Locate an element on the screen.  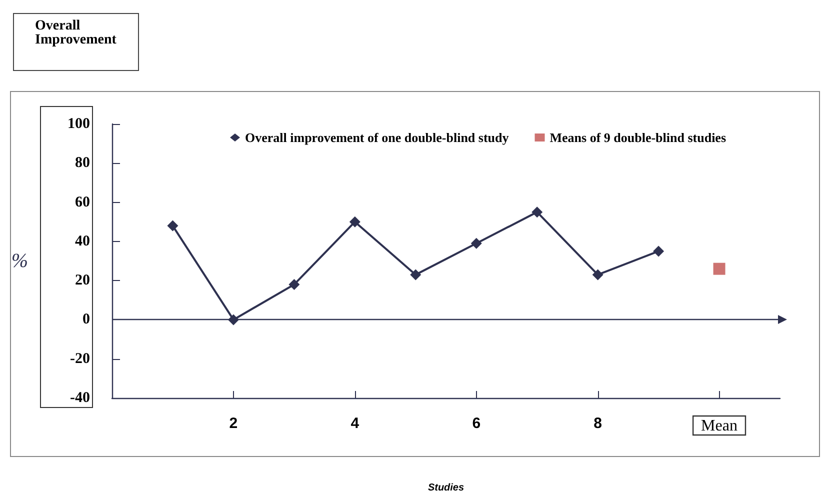
y-tick-label: 80 is located at coordinates (82, 163).